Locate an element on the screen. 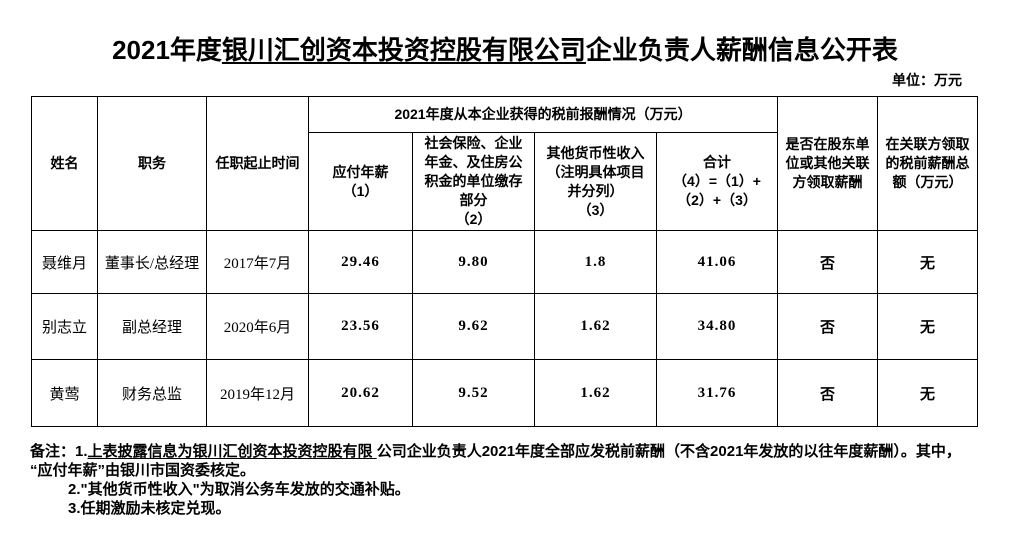 The image size is (1010, 553). cell-name: 聂维月 is located at coordinates (64, 262).